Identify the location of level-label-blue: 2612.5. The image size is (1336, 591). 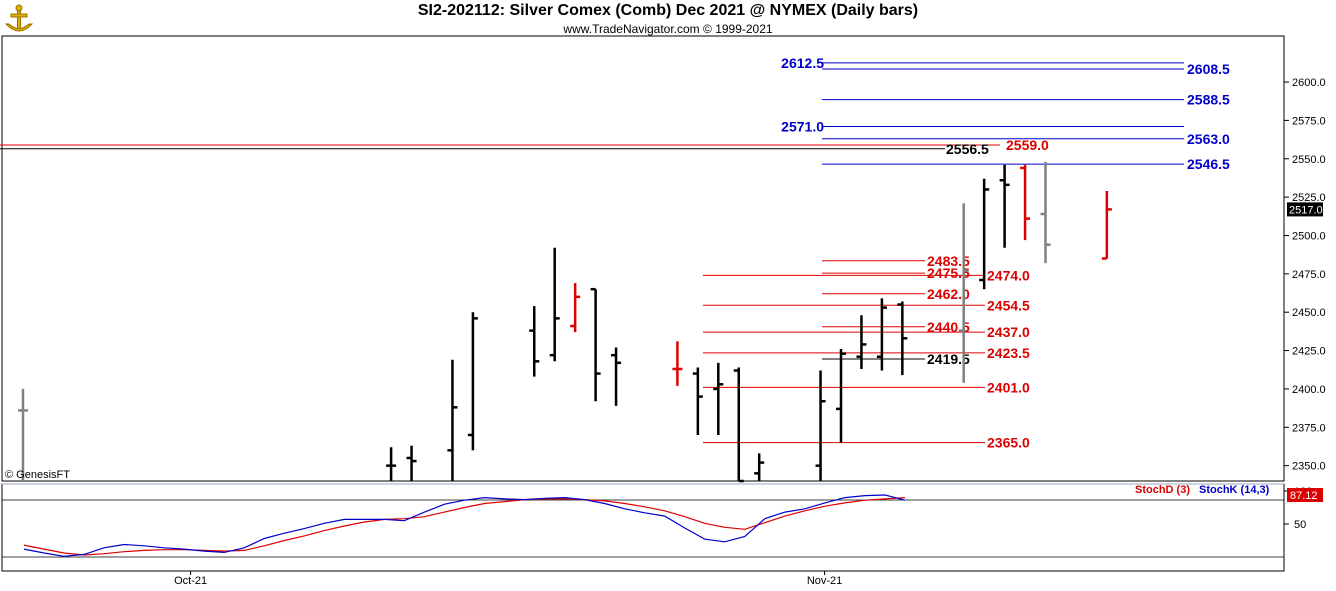
(802, 63).